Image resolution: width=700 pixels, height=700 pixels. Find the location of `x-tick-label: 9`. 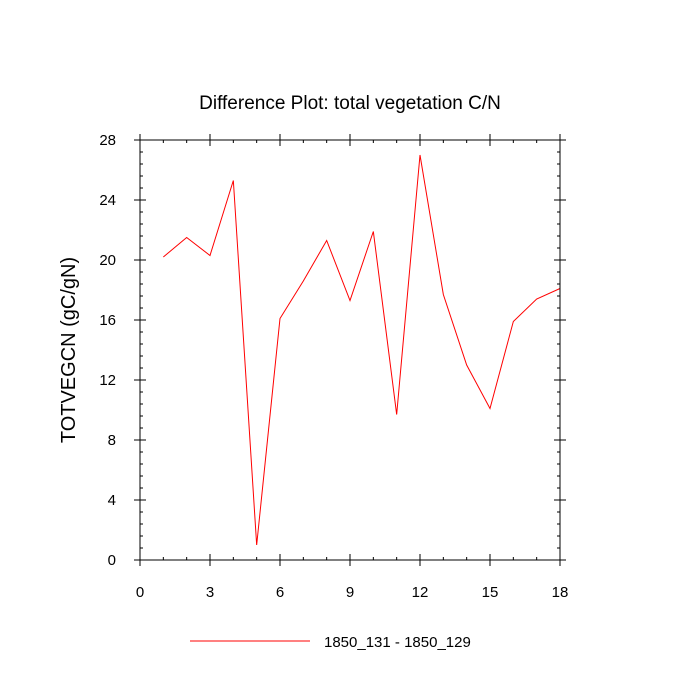

x-tick-label: 9 is located at coordinates (350, 592).